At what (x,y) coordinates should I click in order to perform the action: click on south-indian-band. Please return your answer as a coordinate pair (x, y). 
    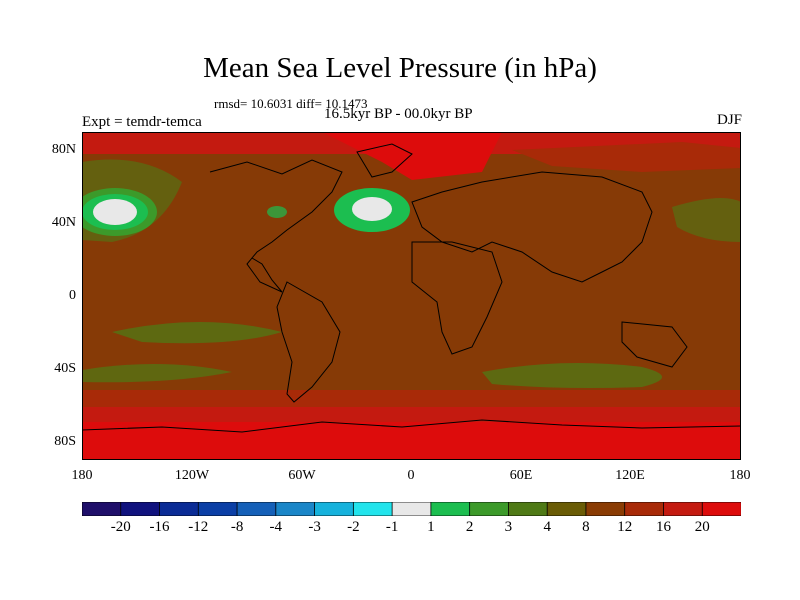
    Looking at the image, I should click on (572, 375).